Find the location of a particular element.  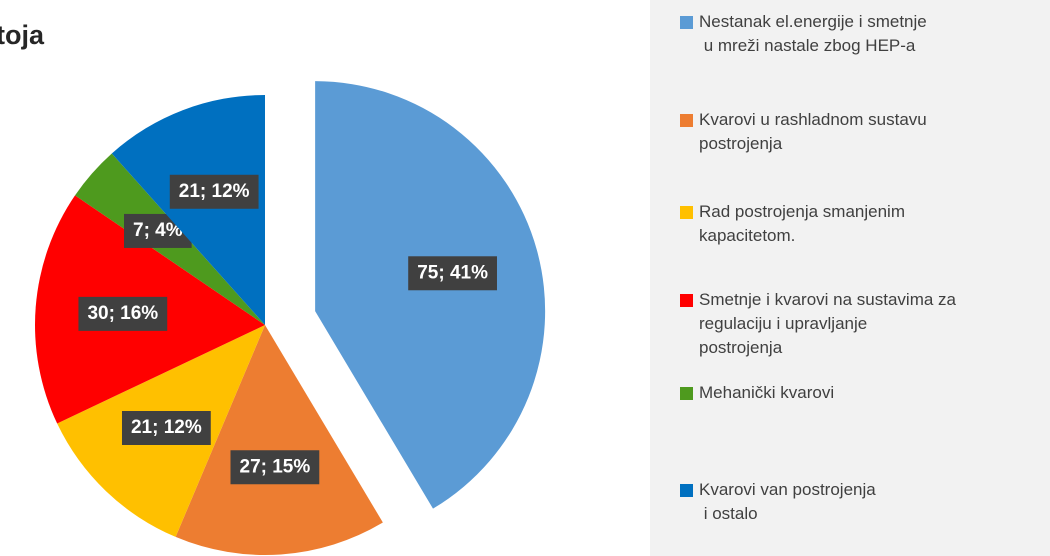

data-label-text: 7; 4% is located at coordinates (158, 230).